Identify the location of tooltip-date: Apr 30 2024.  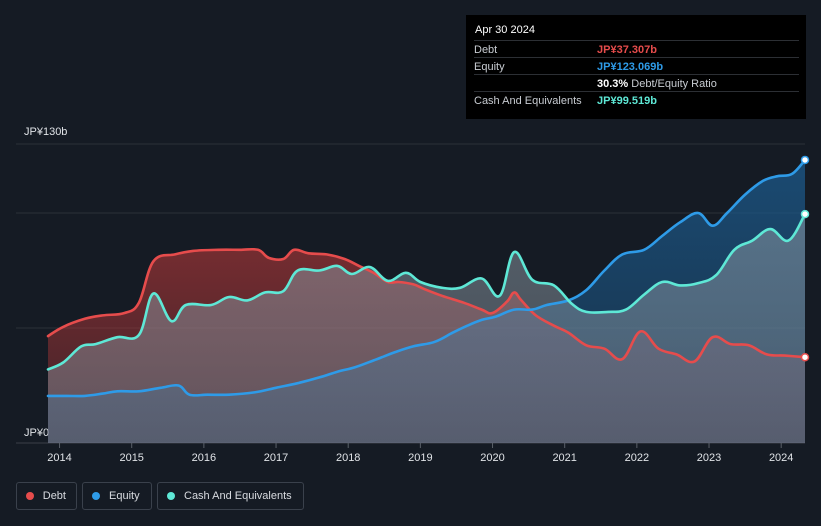
(505, 30).